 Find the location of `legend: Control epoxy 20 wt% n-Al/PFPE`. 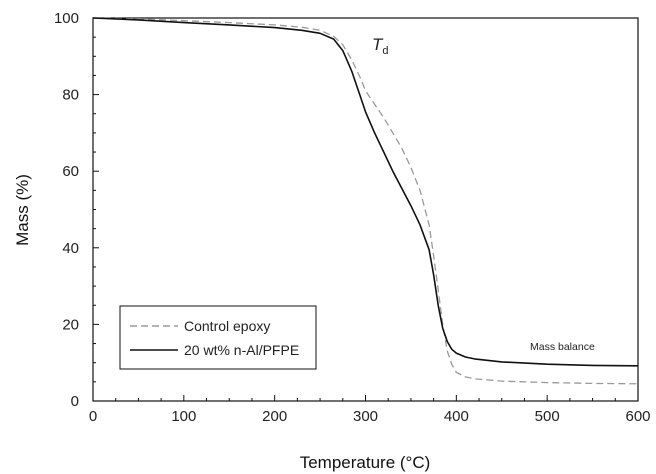

legend: Control epoxy 20 wt% n-Al/PFPE is located at coordinates (218, 337).